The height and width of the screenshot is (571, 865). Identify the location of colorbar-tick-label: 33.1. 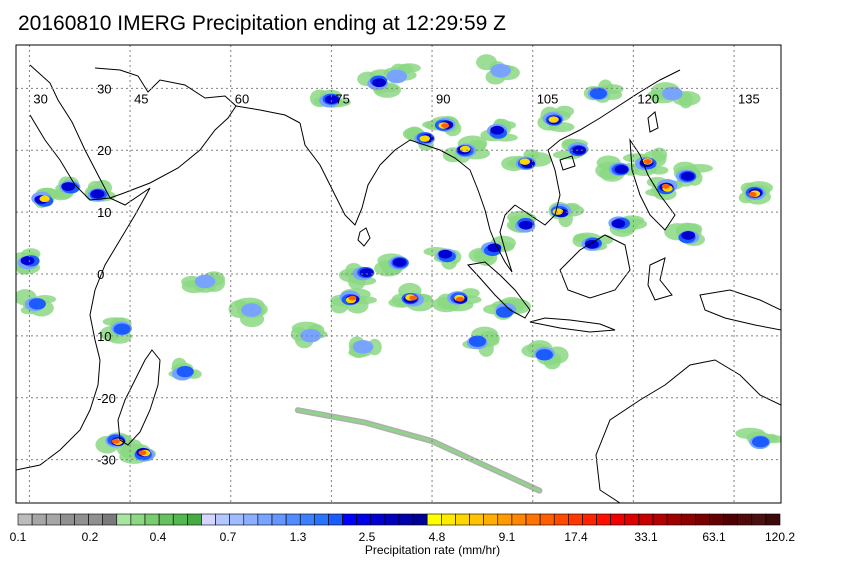
(646, 537).